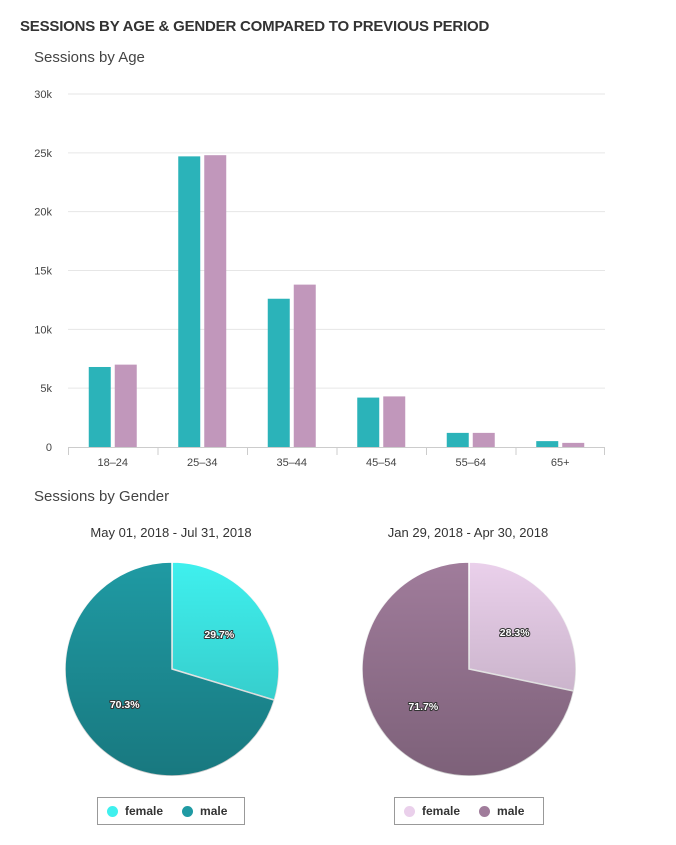  Describe the element at coordinates (219, 635) in the screenshot. I see `pie-value-label: 29.7%` at that location.